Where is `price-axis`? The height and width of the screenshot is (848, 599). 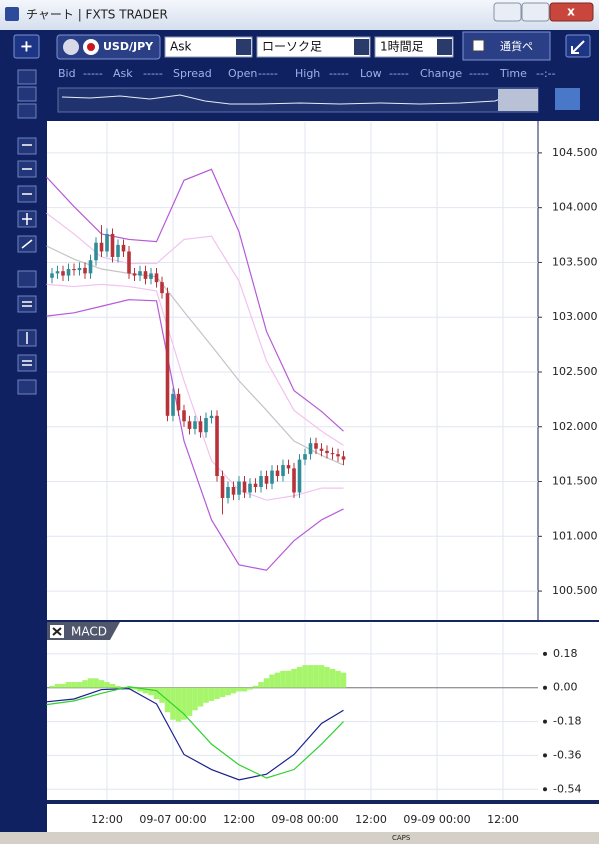 price-axis is located at coordinates (568, 370).